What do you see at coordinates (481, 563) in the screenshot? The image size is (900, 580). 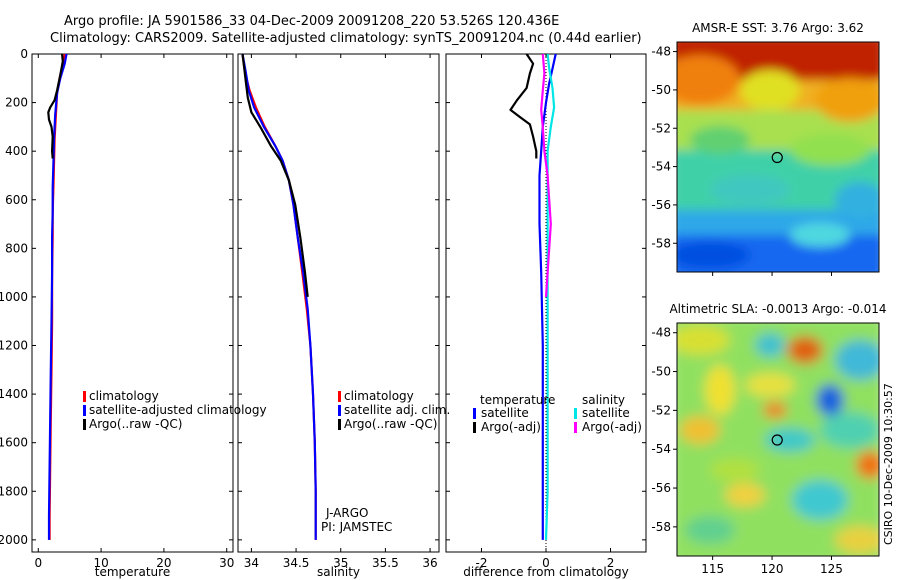 I see `x-tick-label: -2` at bounding box center [481, 563].